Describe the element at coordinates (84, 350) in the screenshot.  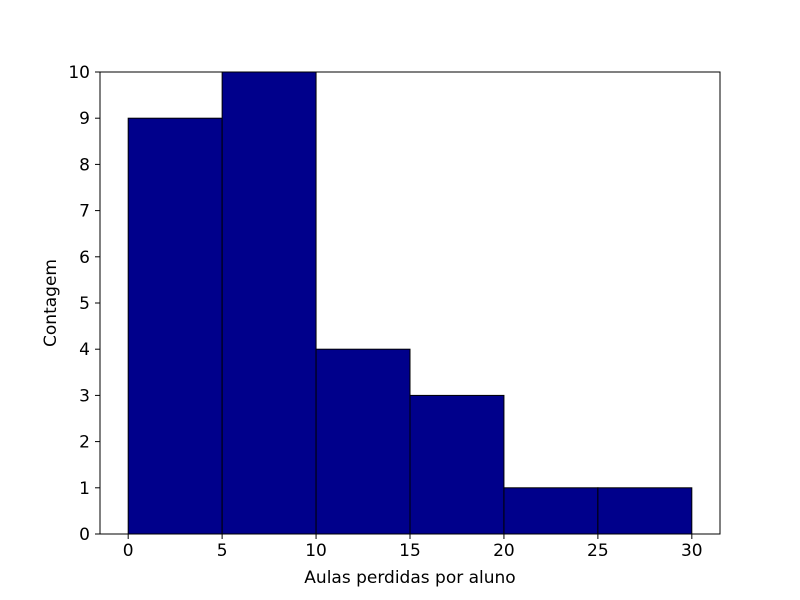
I see `y-tick-label-4: 4` at that location.